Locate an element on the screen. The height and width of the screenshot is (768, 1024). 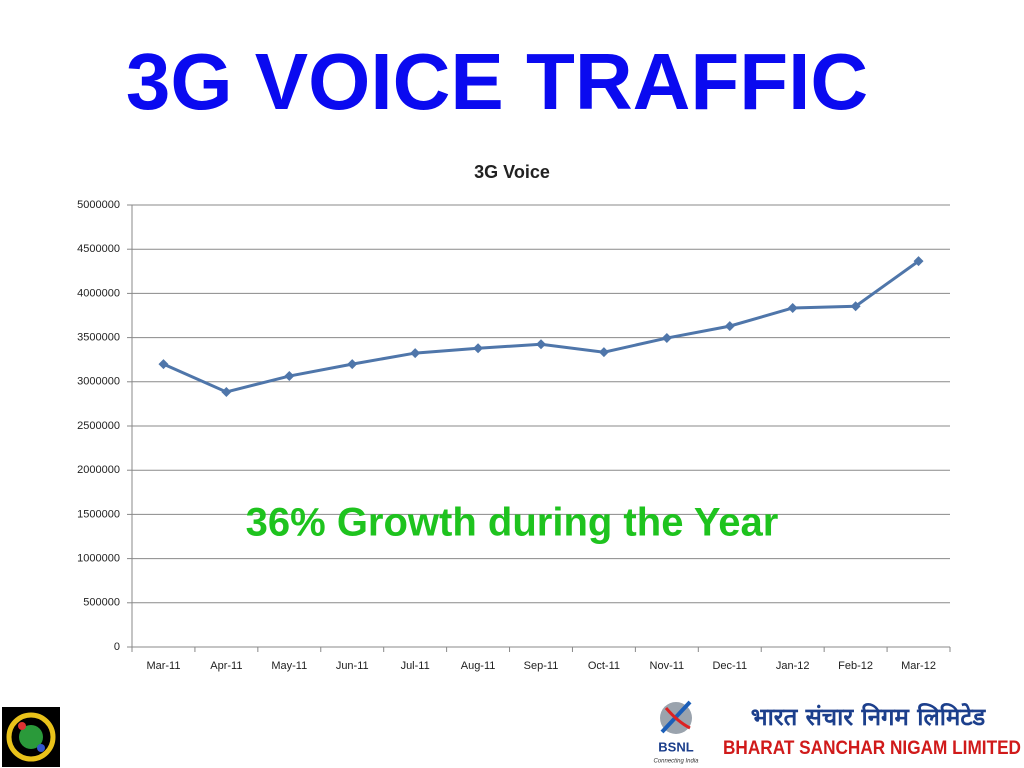
y-tick-label: 4000000 is located at coordinates (98, 293).